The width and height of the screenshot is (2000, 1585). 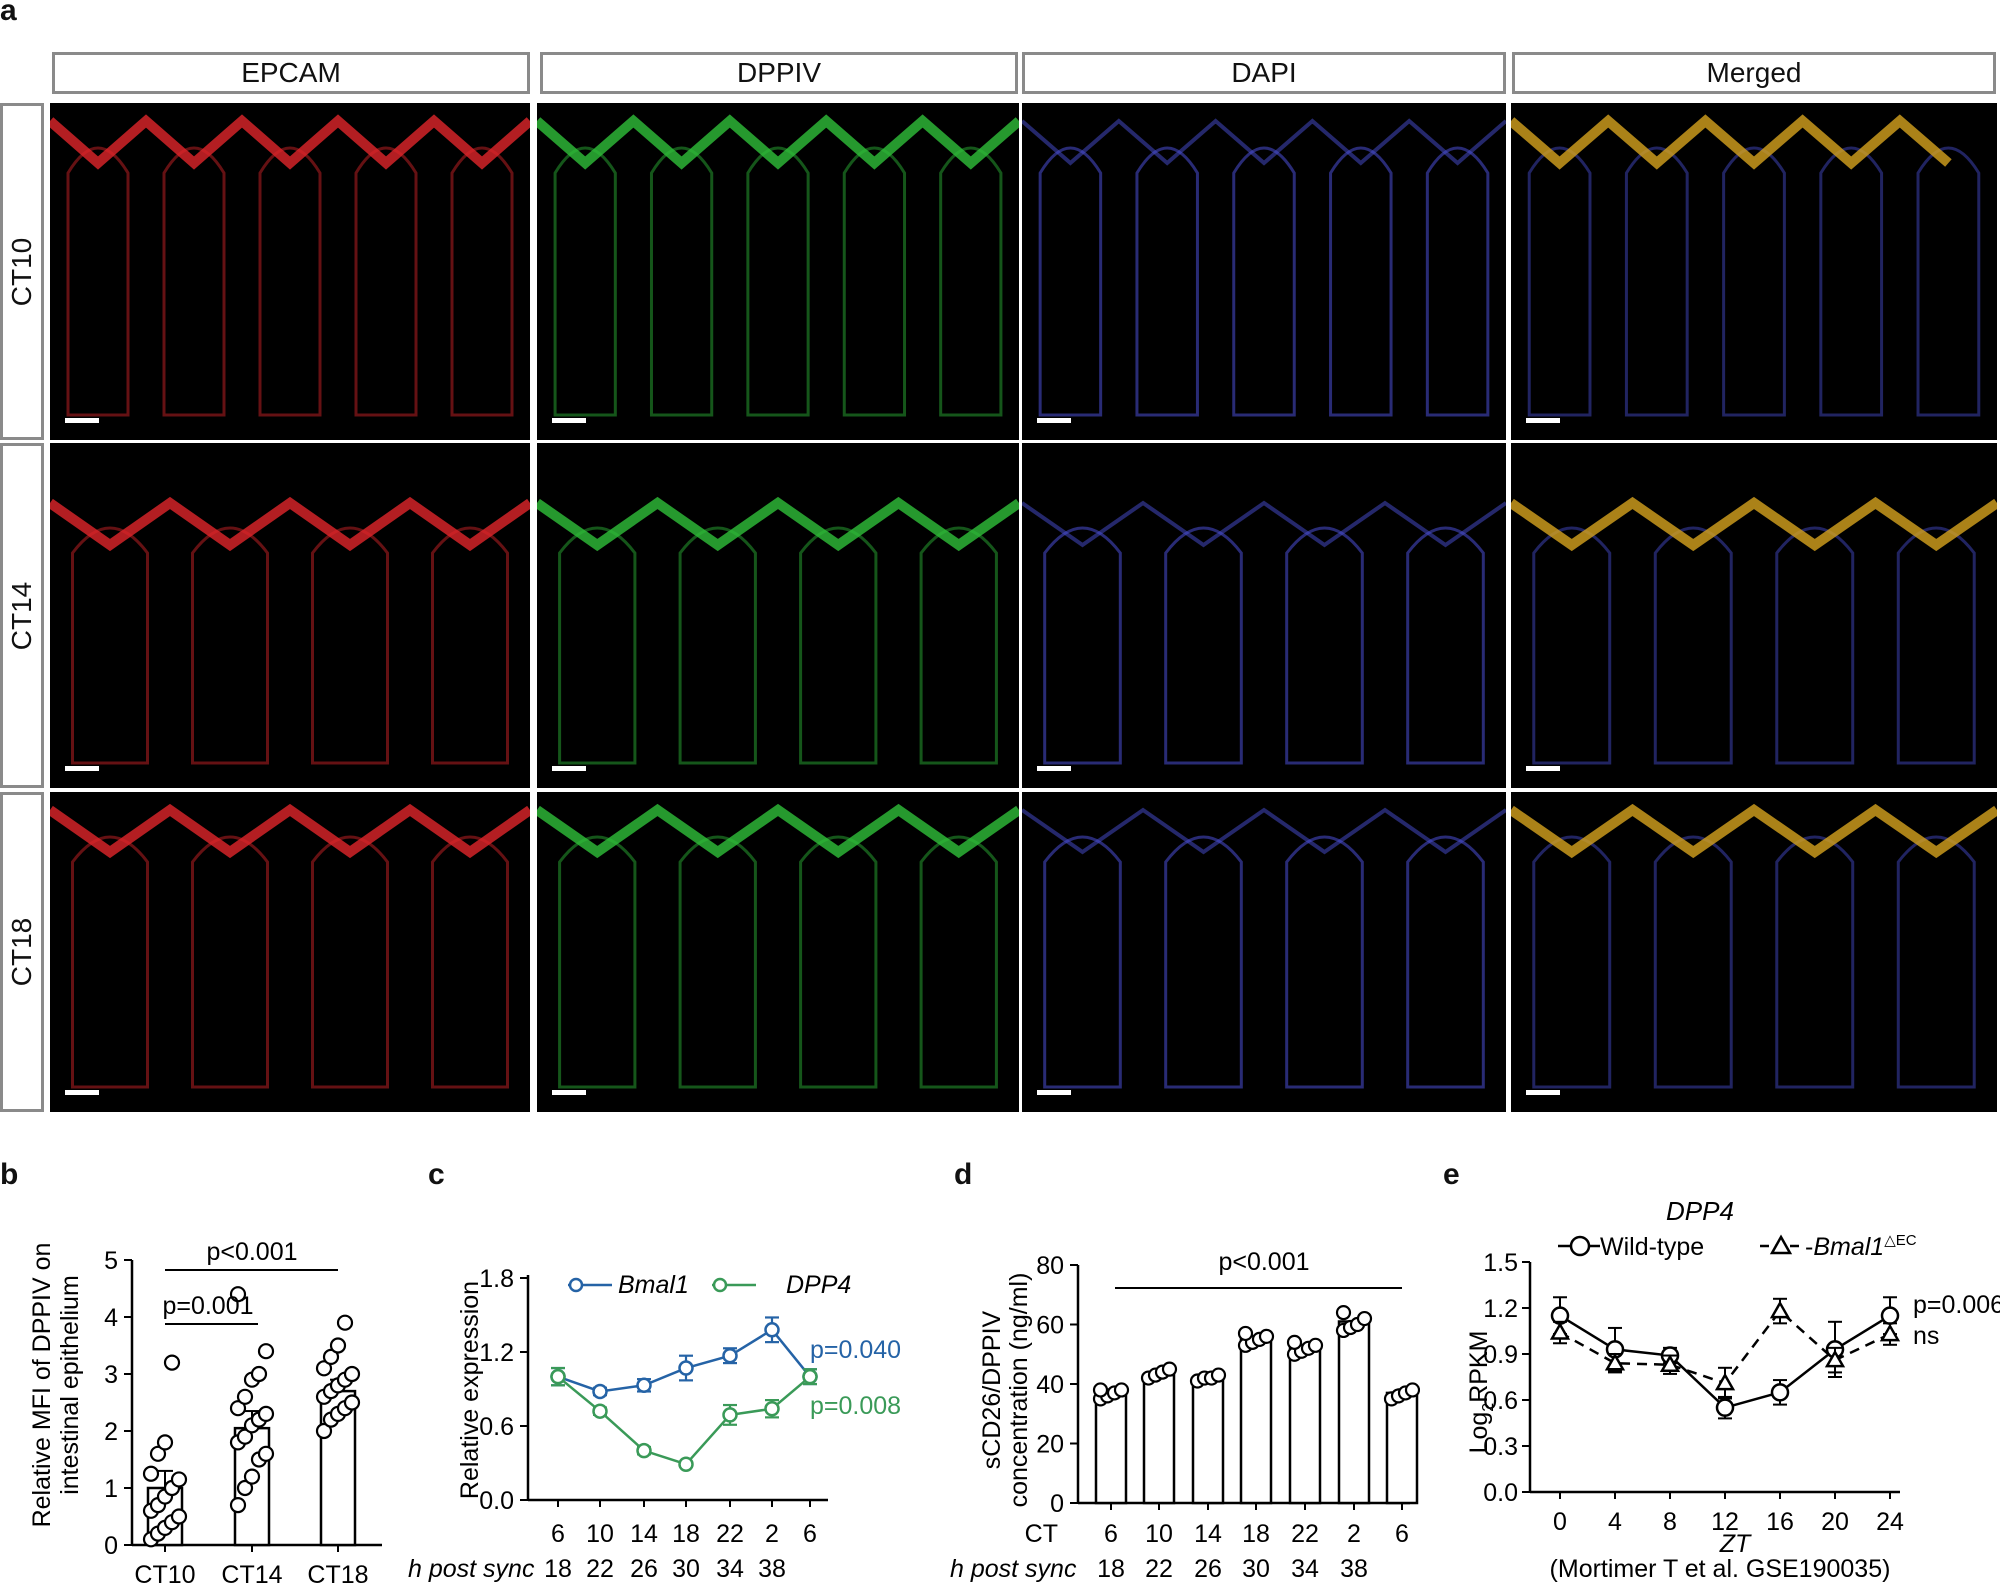 I want to click on row-header-label: CT18, so click(x=21, y=952).